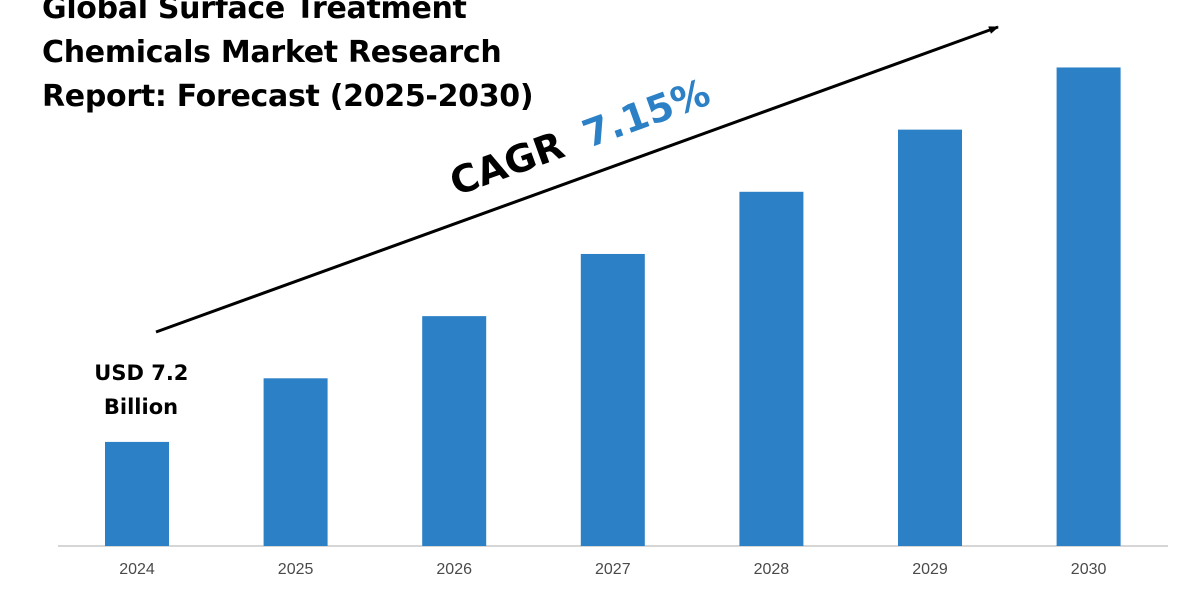  Describe the element at coordinates (507, 163) in the screenshot. I see `cagr-prefix: CAGR` at that location.